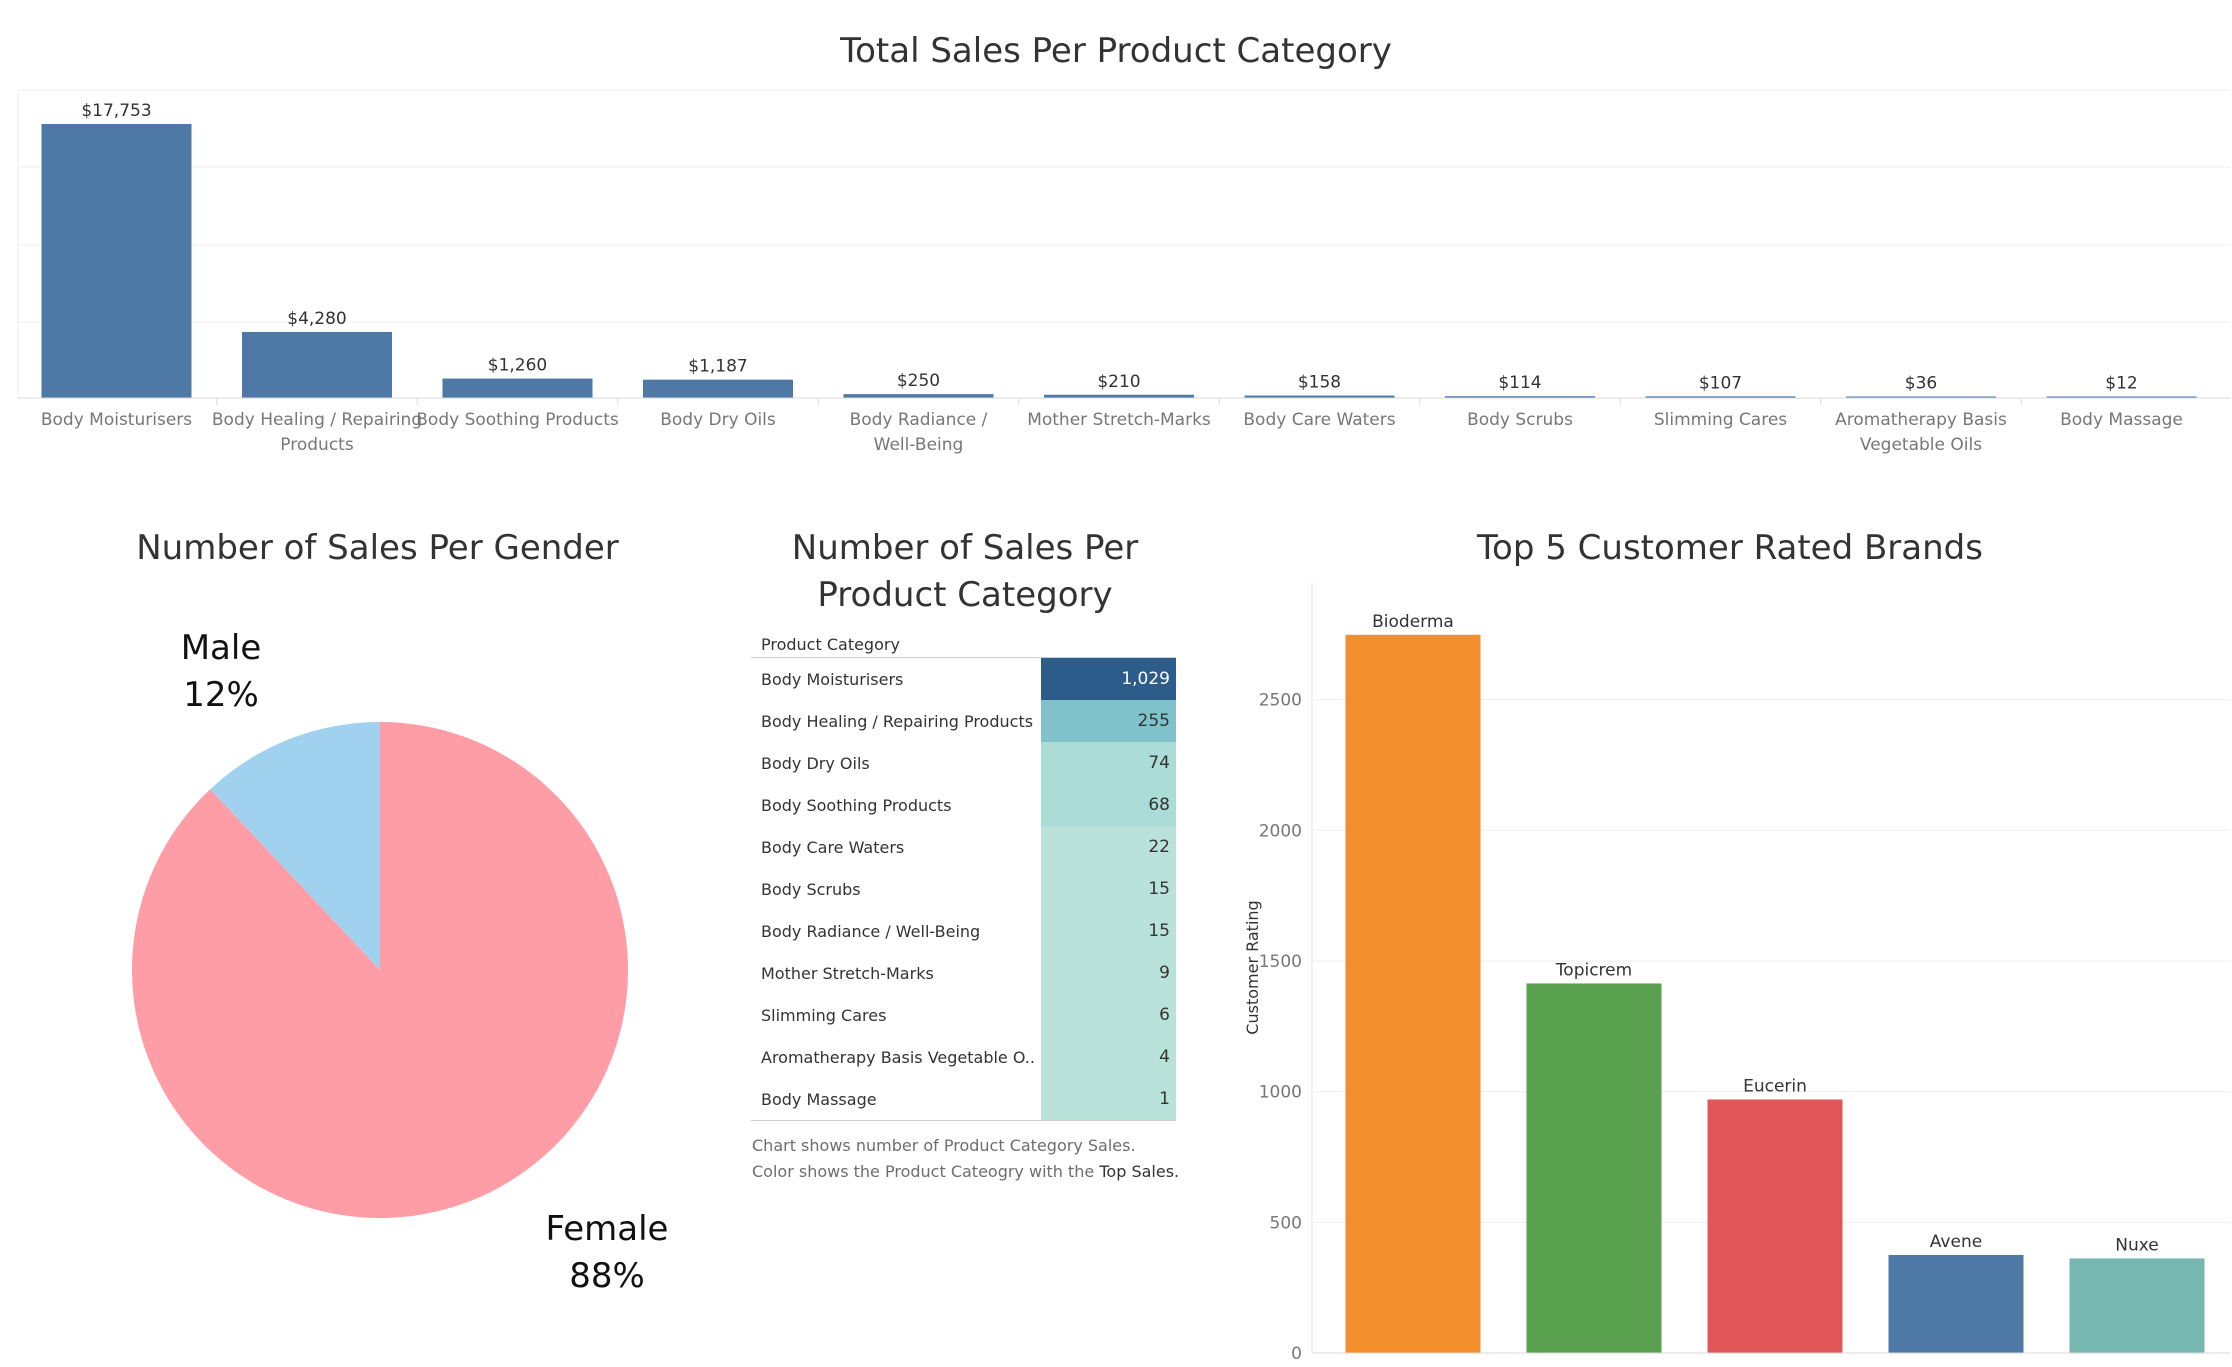  Describe the element at coordinates (1252, 967) in the screenshot. I see `y-axis-label: Customer Rating` at that location.